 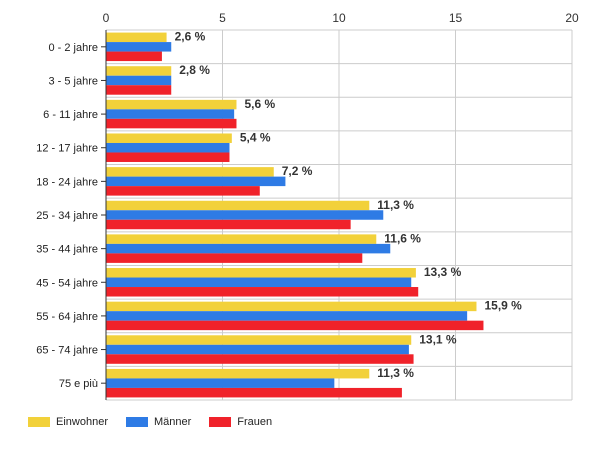 What do you see at coordinates (67, 149) in the screenshot?
I see `y-tick-label: 12 - 17 jahre` at bounding box center [67, 149].